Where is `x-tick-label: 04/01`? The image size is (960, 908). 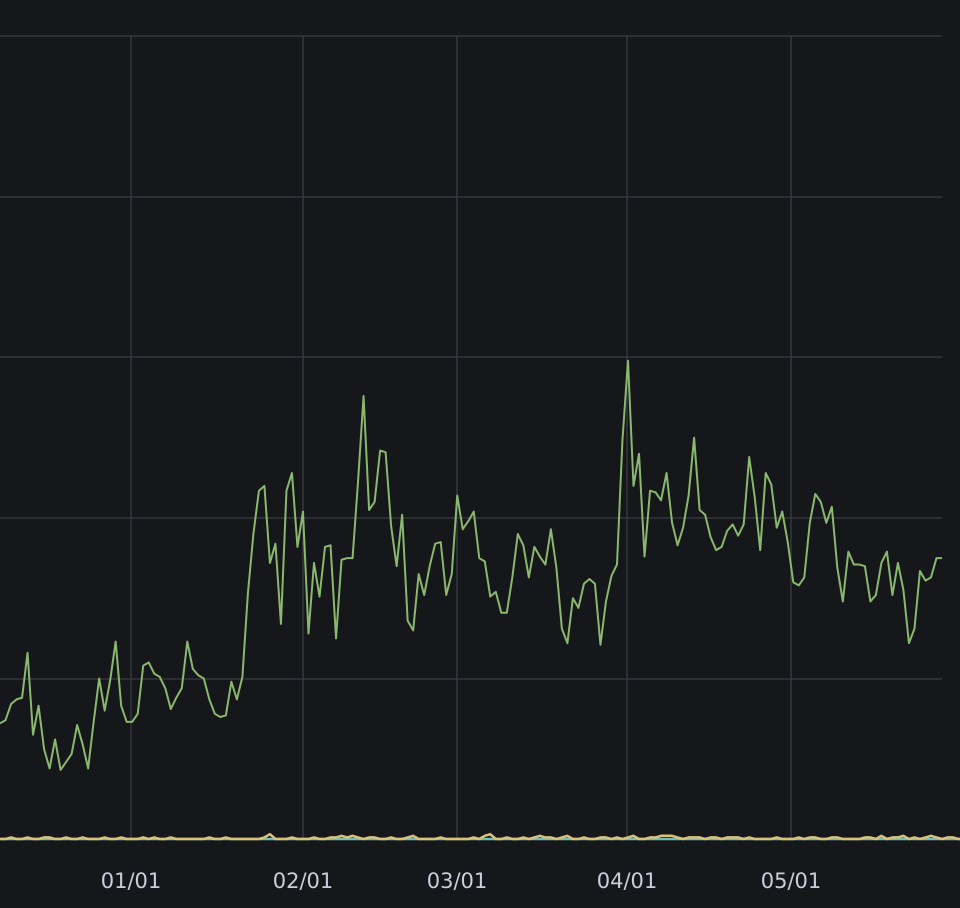
x-tick-label: 04/01 is located at coordinates (627, 881).